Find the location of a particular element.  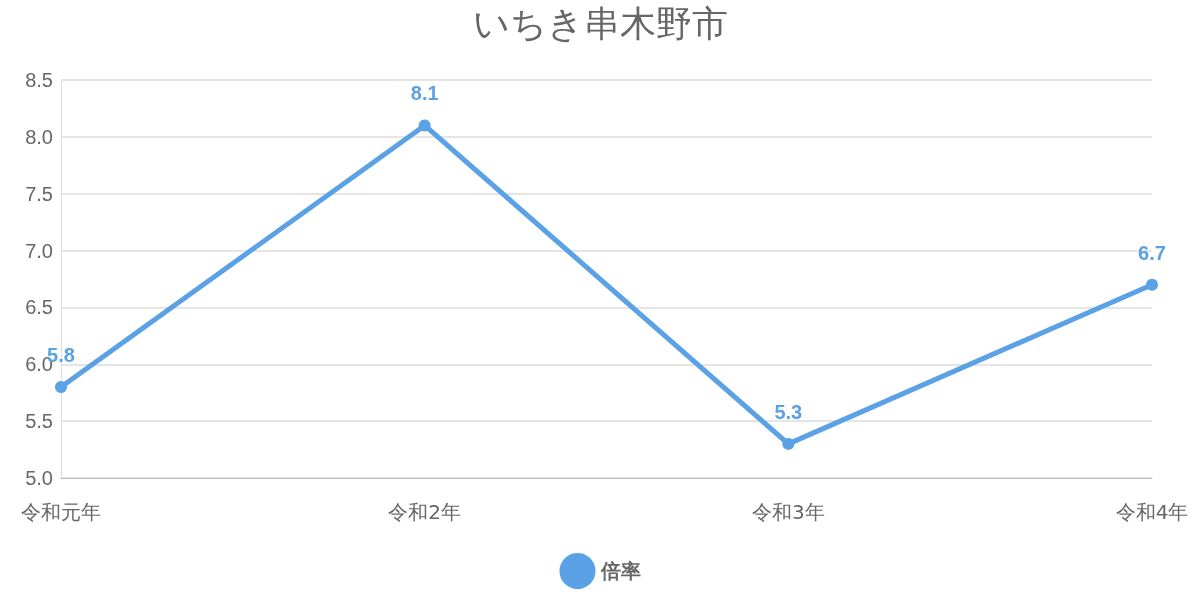

y-tick-label: 5.0 is located at coordinates (39, 478).